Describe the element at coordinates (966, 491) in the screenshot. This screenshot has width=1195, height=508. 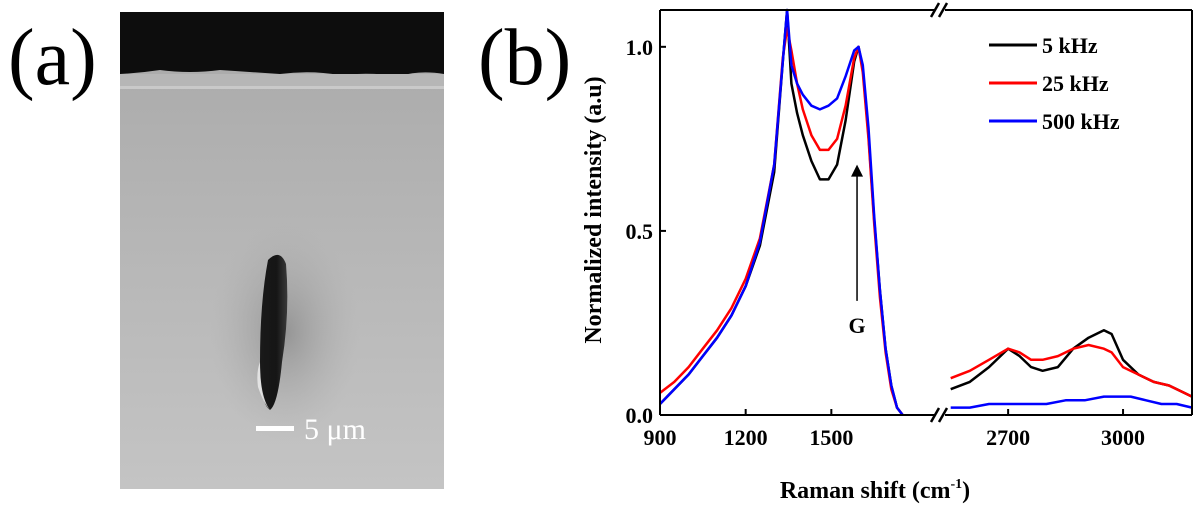
I see `x-axis-label-suffix: )` at that location.